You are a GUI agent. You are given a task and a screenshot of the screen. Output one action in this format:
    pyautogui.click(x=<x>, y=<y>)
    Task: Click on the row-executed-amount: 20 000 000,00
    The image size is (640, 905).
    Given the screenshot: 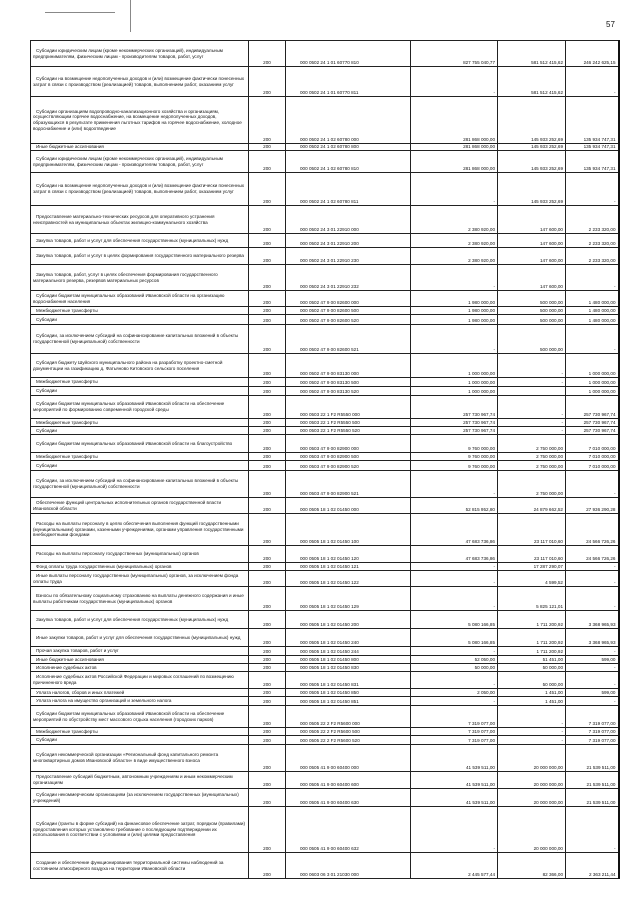 What is the action you would take?
    pyautogui.click(x=531, y=829)
    